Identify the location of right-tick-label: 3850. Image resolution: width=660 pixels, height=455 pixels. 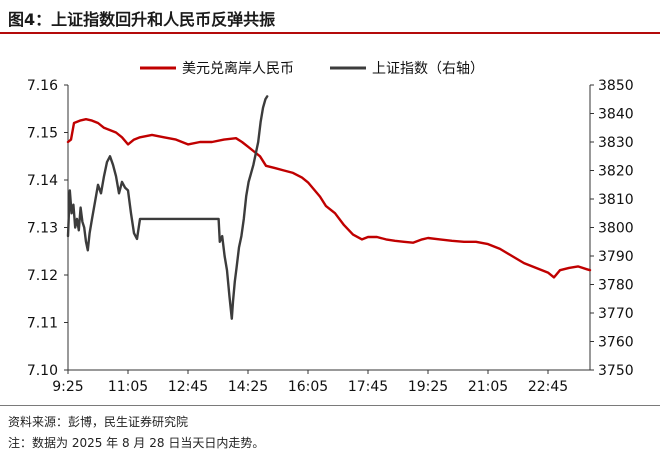
(616, 86).